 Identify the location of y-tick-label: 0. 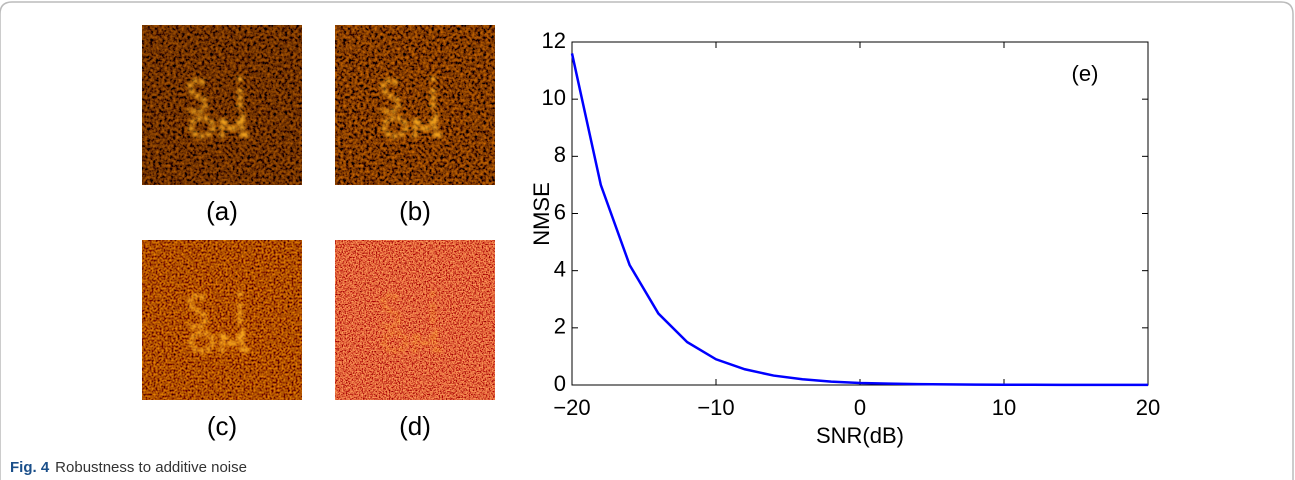
(560, 383).